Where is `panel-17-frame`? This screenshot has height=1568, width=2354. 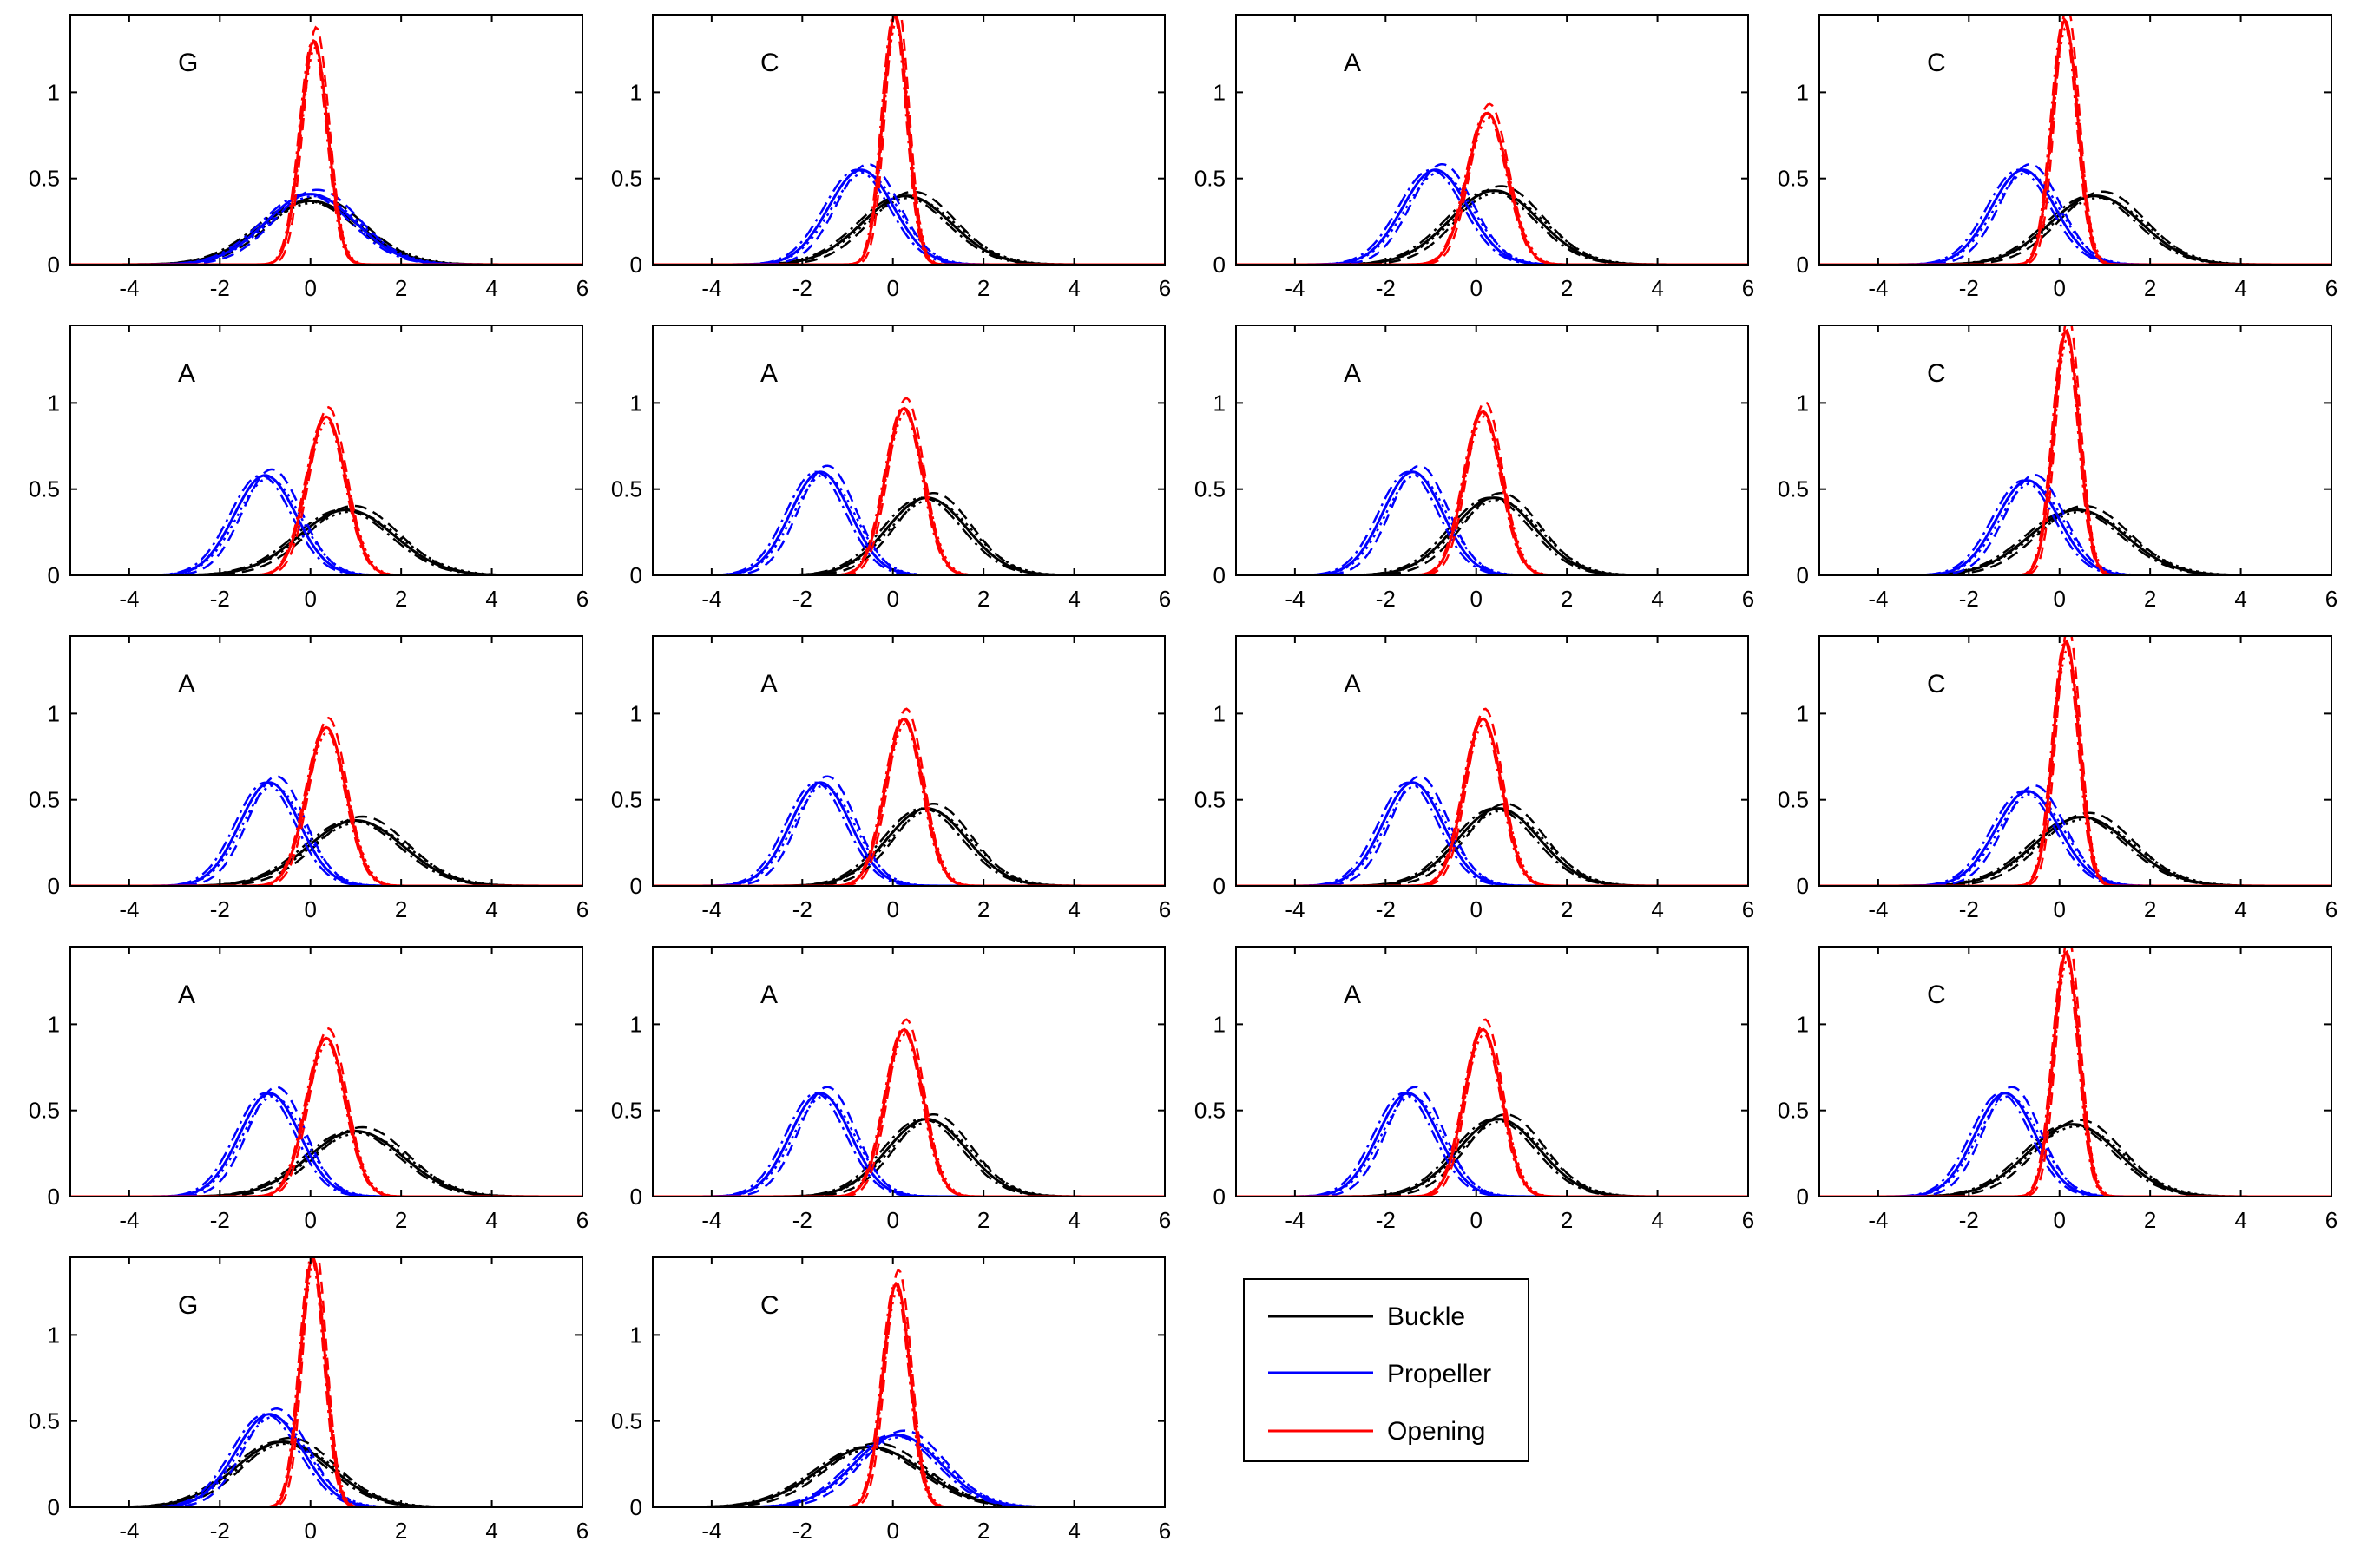 panel-17-frame is located at coordinates (326, 1382).